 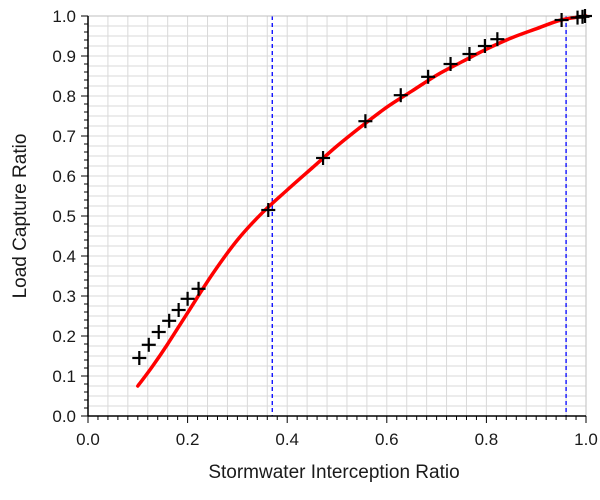 What do you see at coordinates (64, 296) in the screenshot?
I see `y-tick-label: 0.3` at bounding box center [64, 296].